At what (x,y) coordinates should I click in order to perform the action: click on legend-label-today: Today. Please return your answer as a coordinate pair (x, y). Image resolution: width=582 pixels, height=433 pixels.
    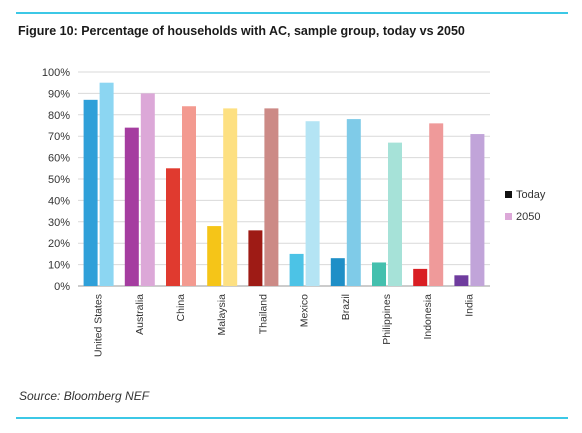
    Looking at the image, I should click on (531, 195).